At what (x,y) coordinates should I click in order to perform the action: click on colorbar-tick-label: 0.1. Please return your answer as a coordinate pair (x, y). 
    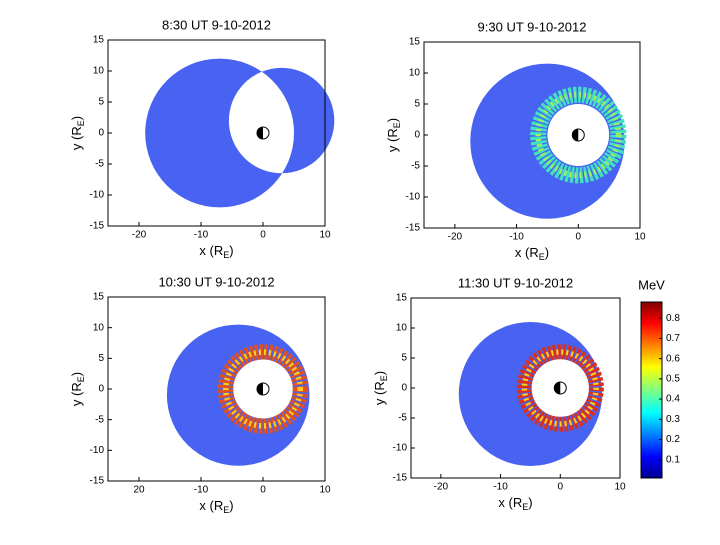
    Looking at the image, I should click on (673, 459).